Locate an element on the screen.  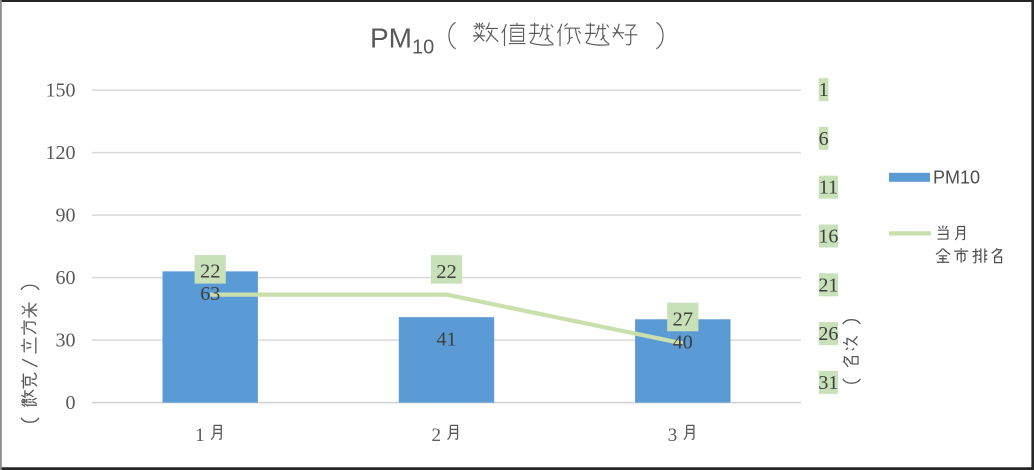
svg-text: 27 is located at coordinates (683, 319).